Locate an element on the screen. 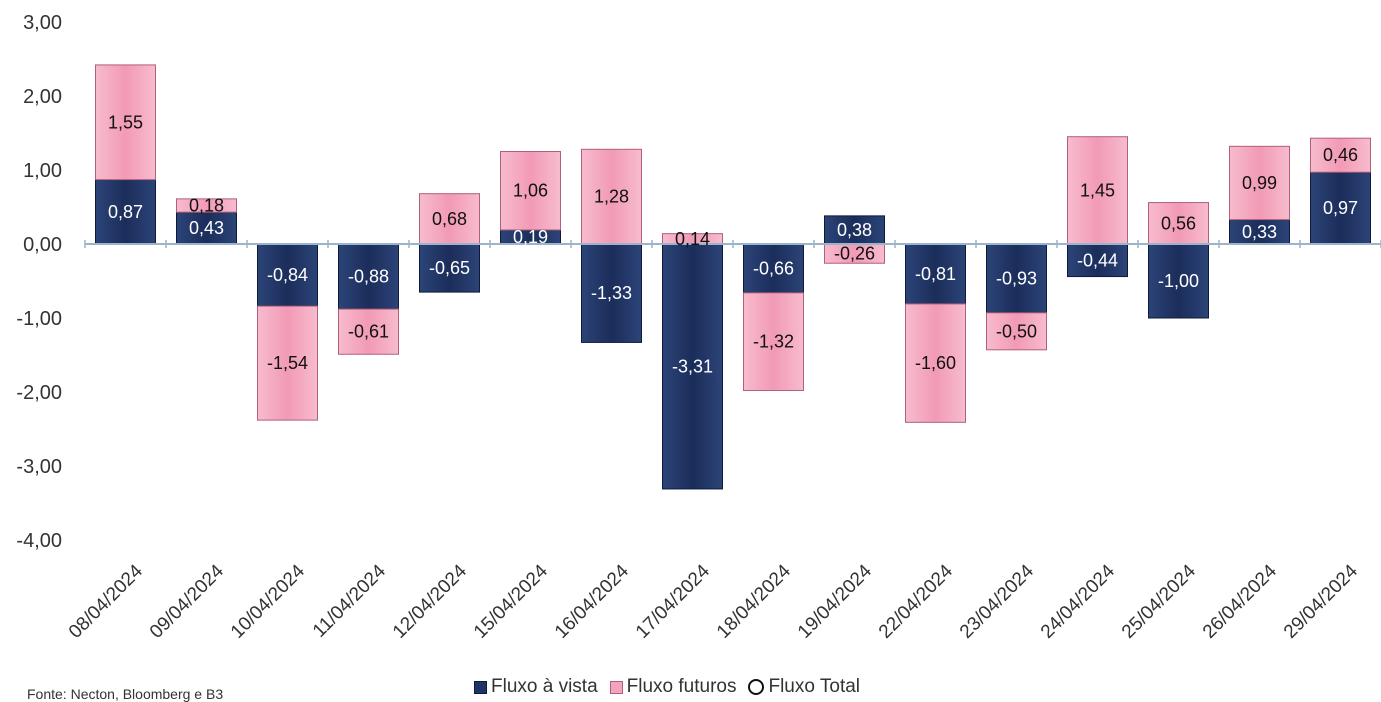 The height and width of the screenshot is (702, 1381). data-label: -0,61 is located at coordinates (368, 332).